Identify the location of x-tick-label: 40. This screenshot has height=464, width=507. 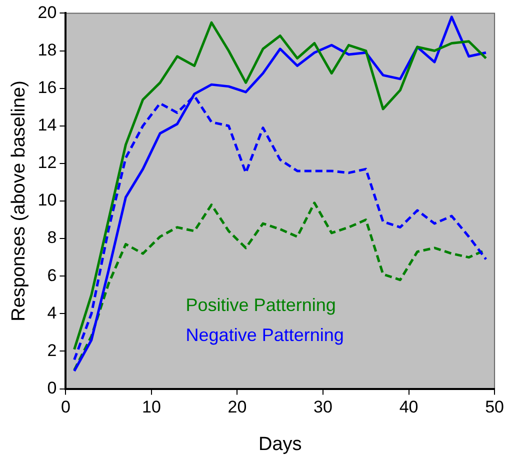
(408, 407).